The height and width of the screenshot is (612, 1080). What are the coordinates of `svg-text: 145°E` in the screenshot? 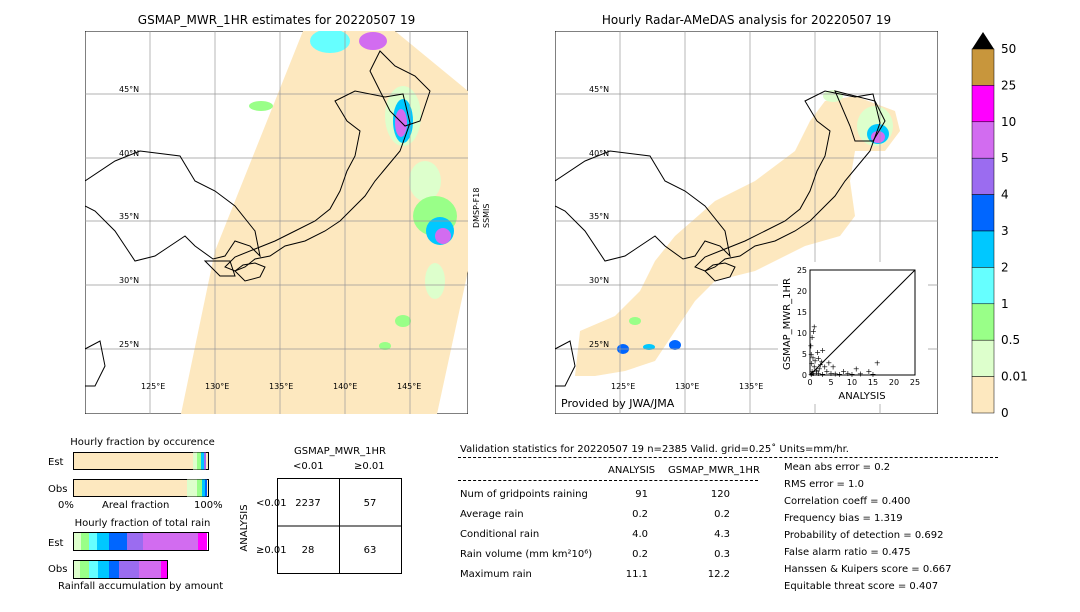 It's located at (409, 386).